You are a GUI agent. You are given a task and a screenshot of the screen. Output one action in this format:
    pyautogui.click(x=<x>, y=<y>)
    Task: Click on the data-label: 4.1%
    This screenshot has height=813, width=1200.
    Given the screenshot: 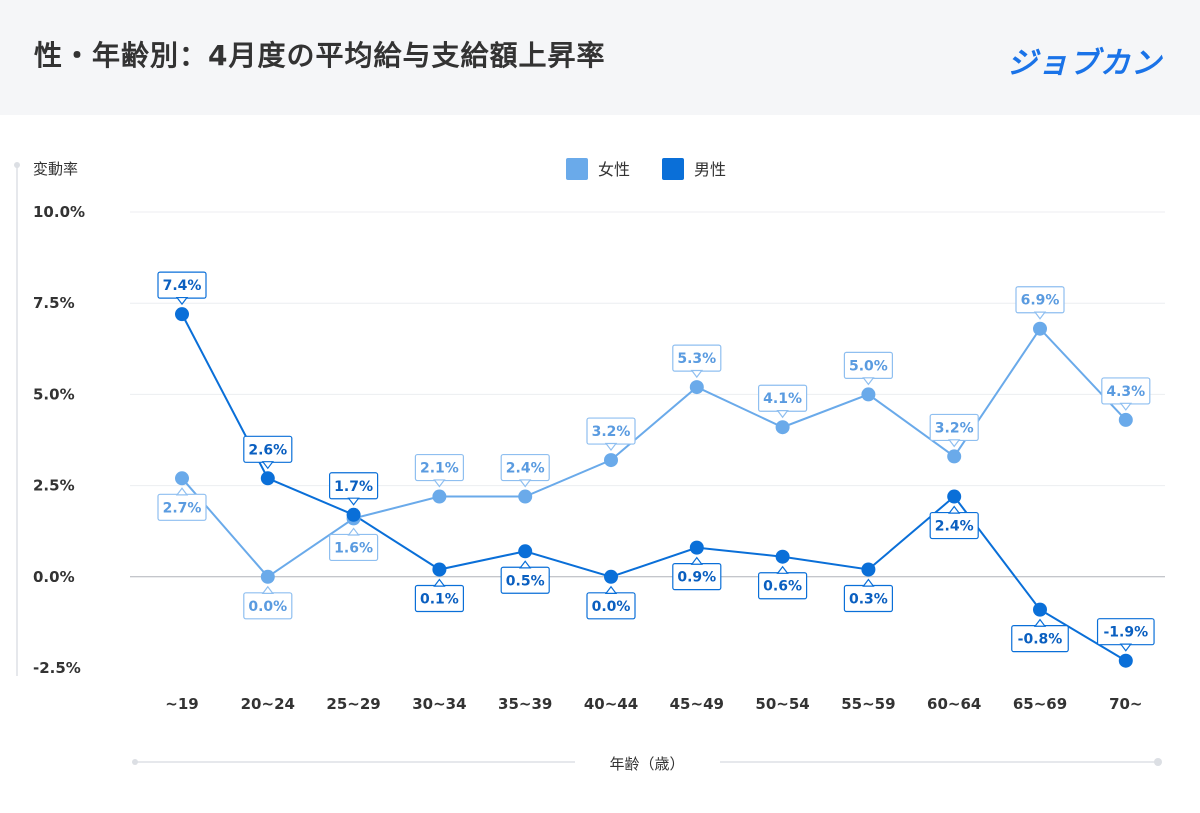 What is the action you would take?
    pyautogui.click(x=782, y=401)
    